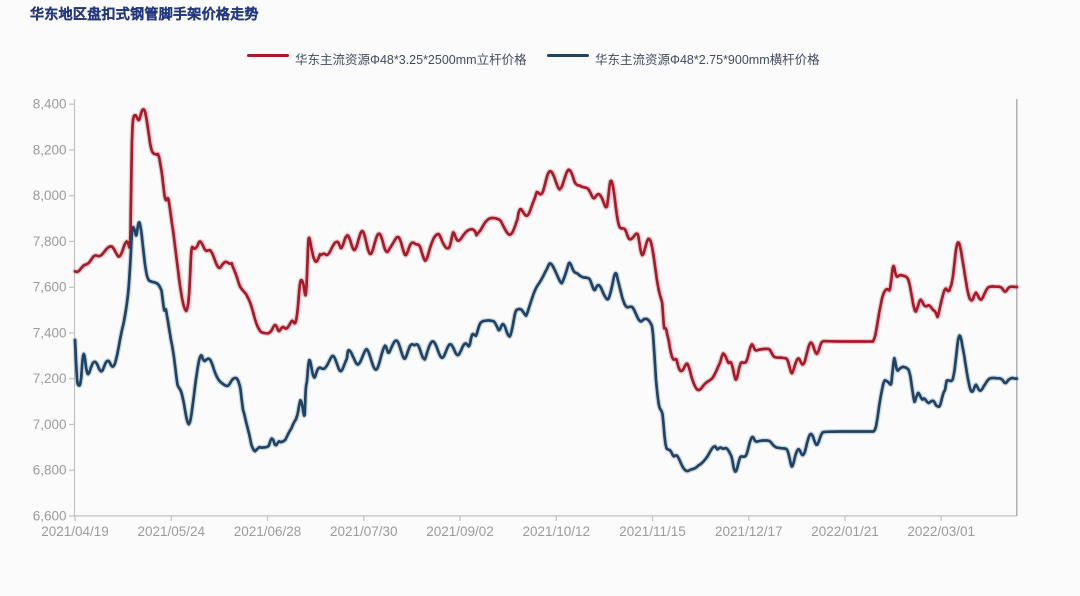 The width and height of the screenshot is (1080, 596). Describe the element at coordinates (50, 516) in the screenshot. I see `svg-text: 6,600` at that location.